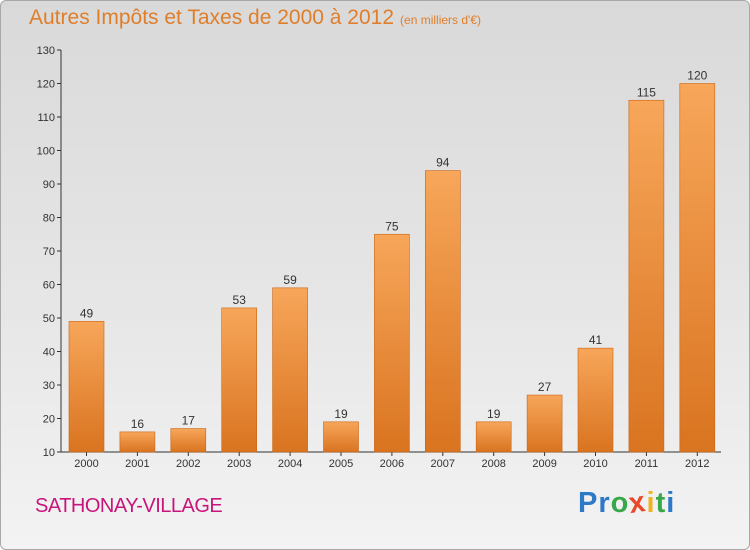 The image size is (750, 550). What do you see at coordinates (212, 17) in the screenshot?
I see `title-text: Autres Impôts et Taxes de 2000 à 2012` at bounding box center [212, 17].